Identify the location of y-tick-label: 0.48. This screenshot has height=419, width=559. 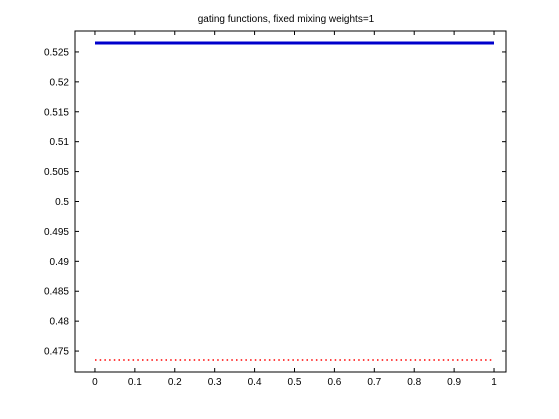
(60, 322).